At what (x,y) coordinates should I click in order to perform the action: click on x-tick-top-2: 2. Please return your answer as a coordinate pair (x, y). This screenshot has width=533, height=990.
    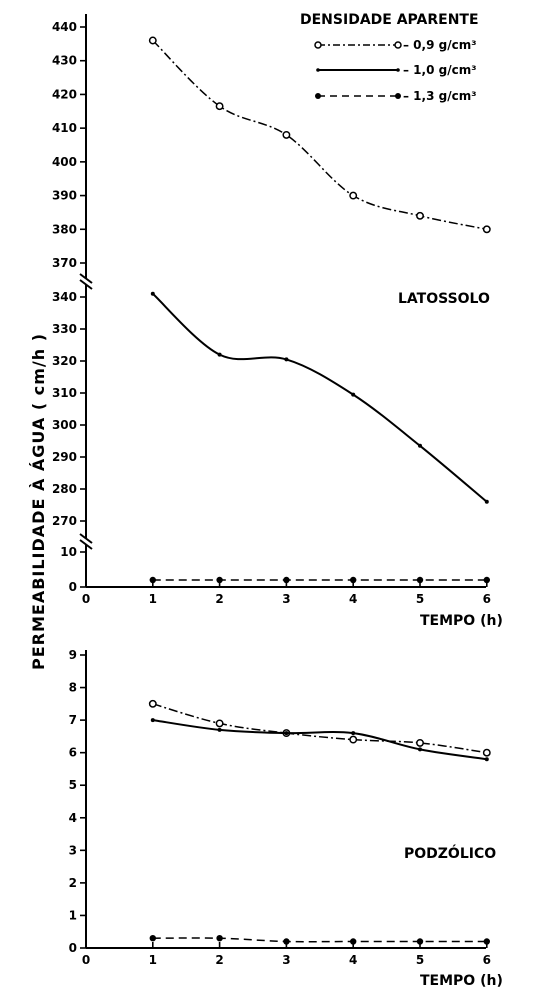
    Looking at the image, I should click on (219, 599).